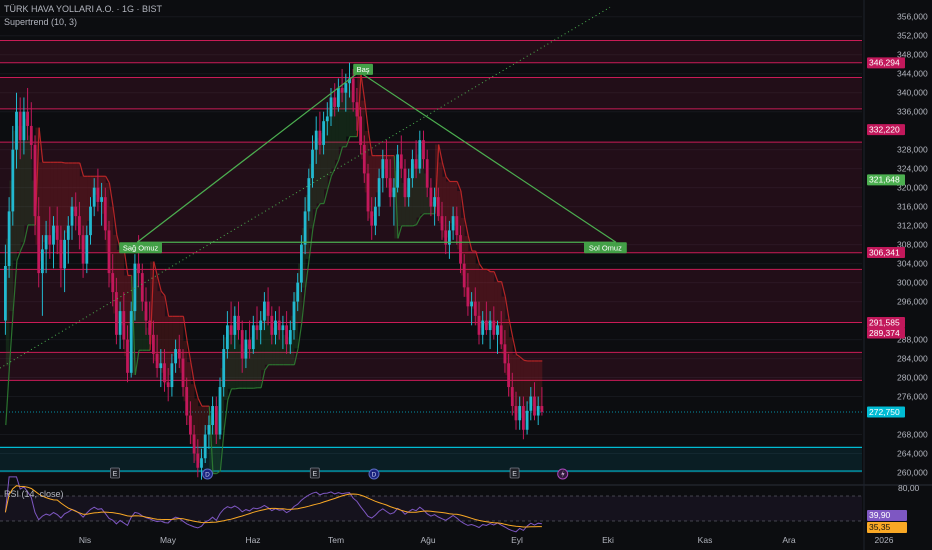 This screenshot has height=550, width=932. Describe the element at coordinates (34, 494) in the screenshot. I see `rsi-label: RSI (14, close)` at that location.